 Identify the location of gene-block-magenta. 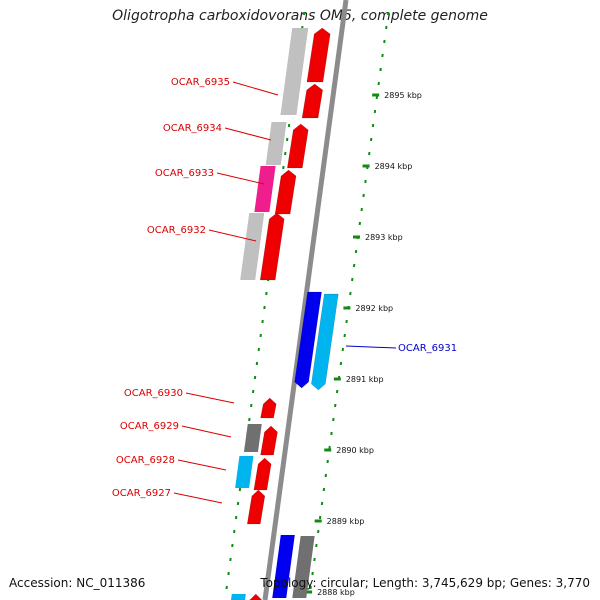
(265, 189).